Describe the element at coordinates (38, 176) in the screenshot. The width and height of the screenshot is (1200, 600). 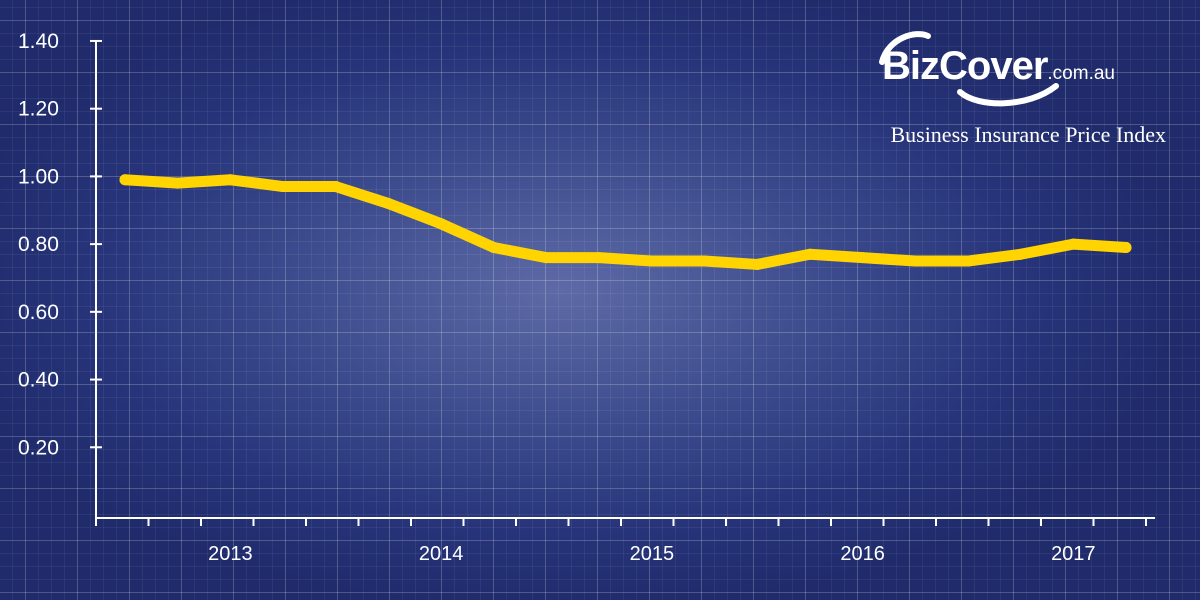
I see `y-tick-label: 1.00` at that location.